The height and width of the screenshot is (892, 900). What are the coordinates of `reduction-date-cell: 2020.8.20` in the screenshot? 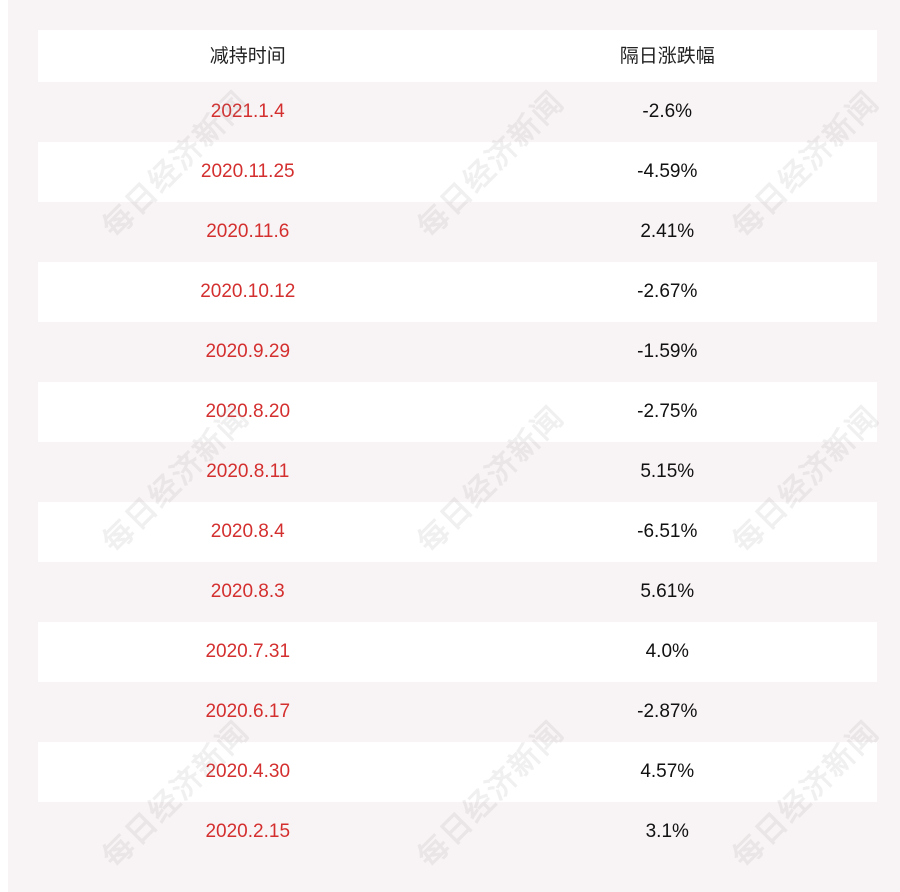 It's located at (248, 411).